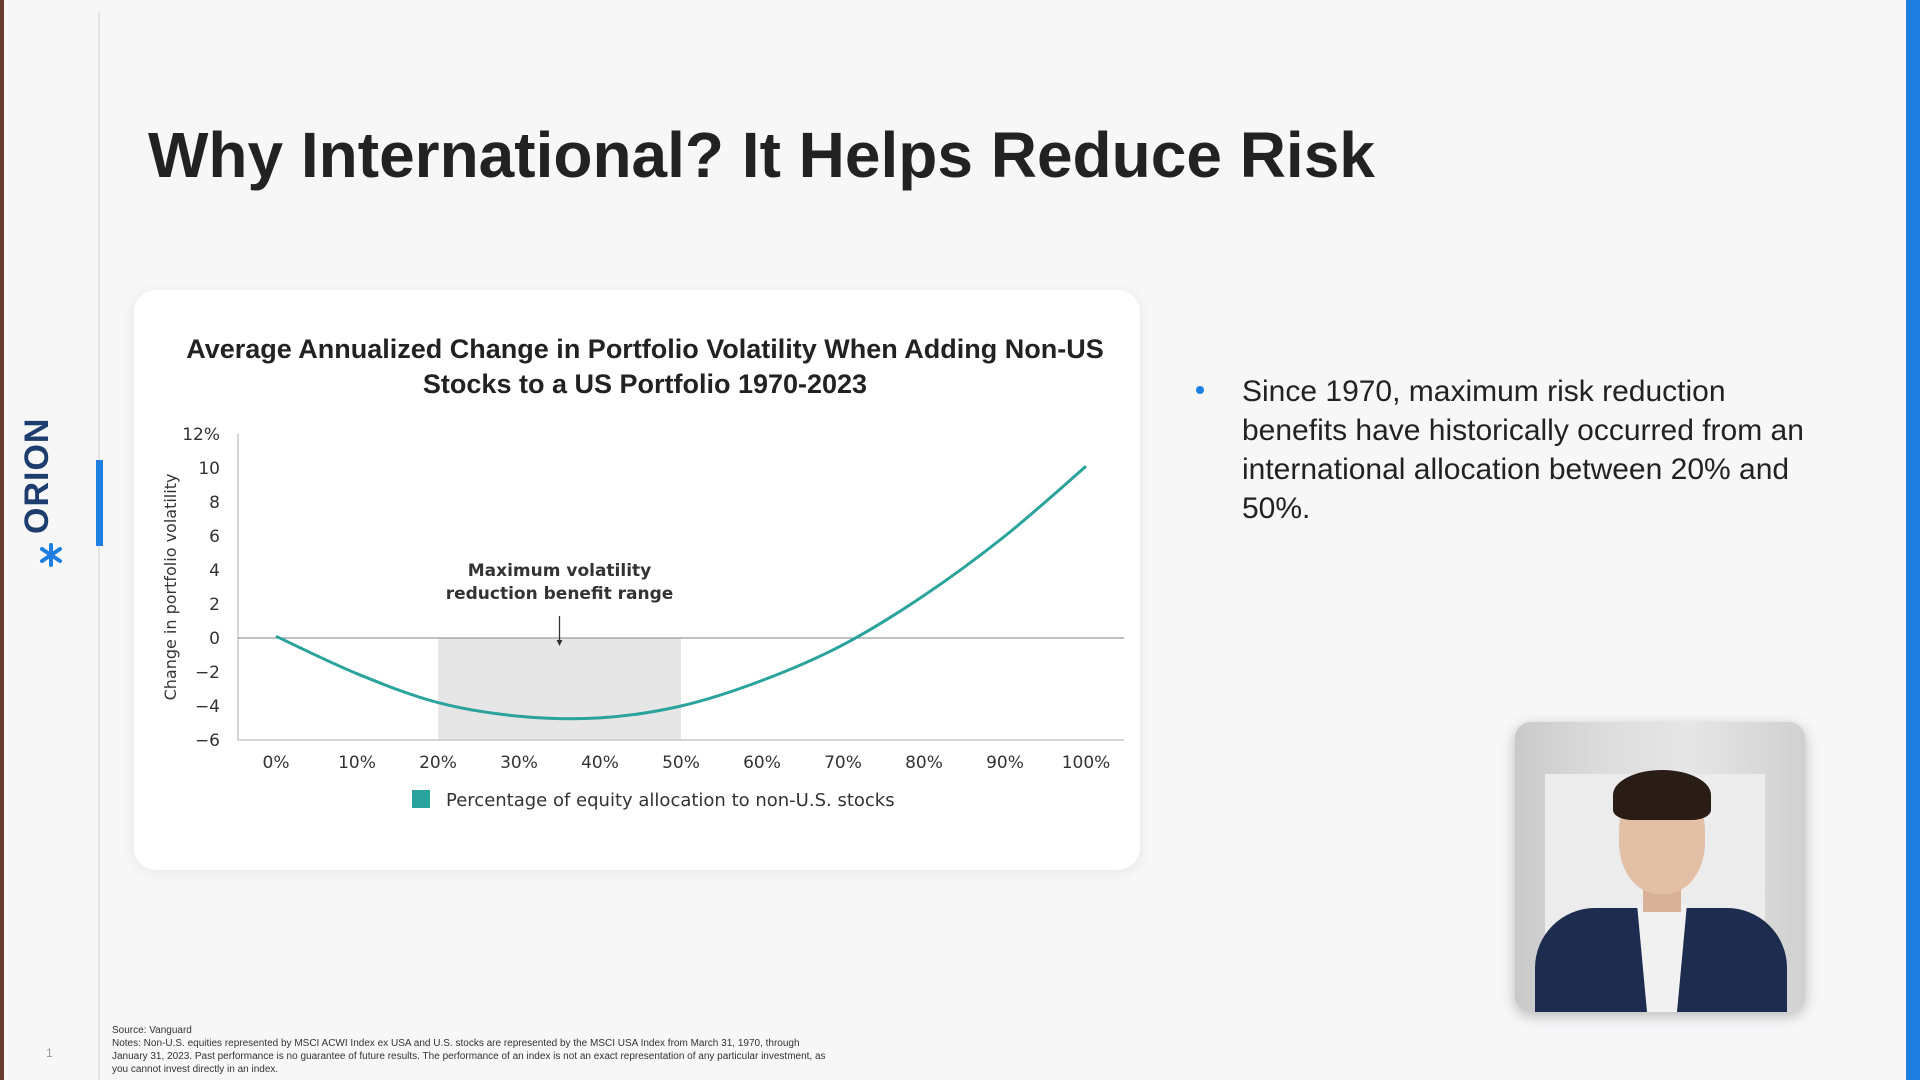 The height and width of the screenshot is (1080, 1920). I want to click on x-tick-label: 100%, so click(1086, 763).